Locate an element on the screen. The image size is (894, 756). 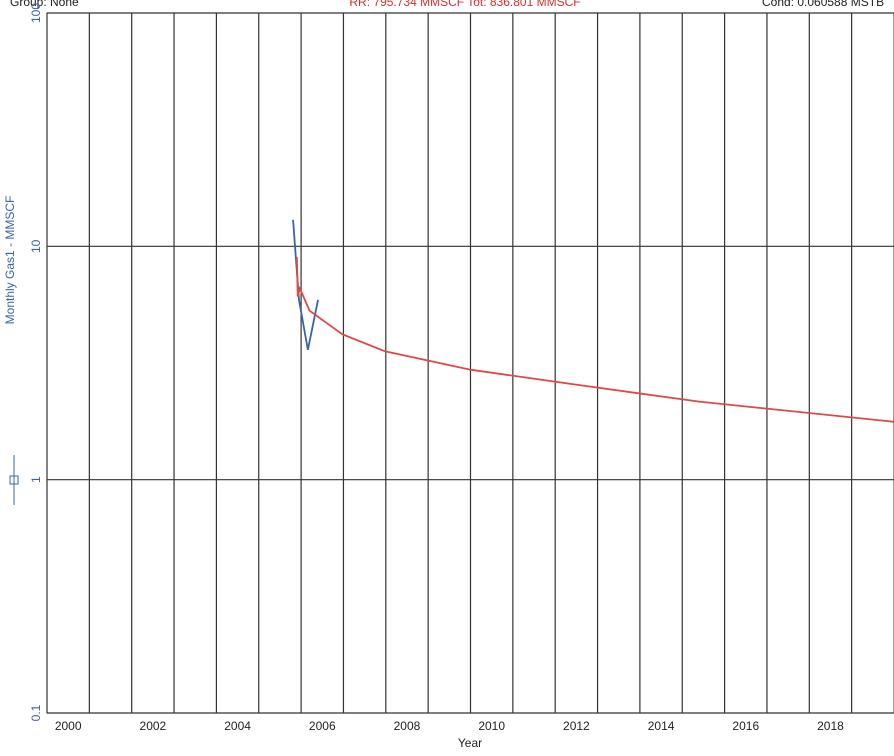
y-tick-label: 100 is located at coordinates (36, 13).